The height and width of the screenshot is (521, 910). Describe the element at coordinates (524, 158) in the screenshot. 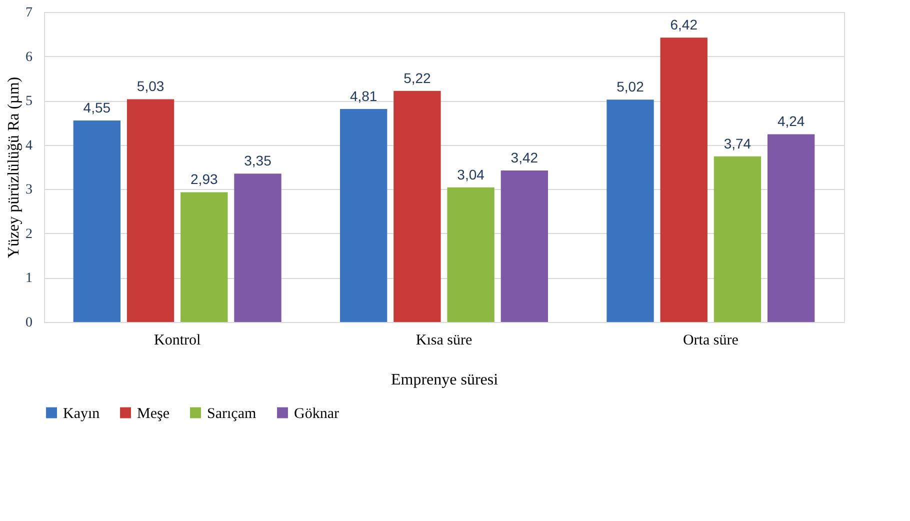

I see `data-label: 3,42` at that location.